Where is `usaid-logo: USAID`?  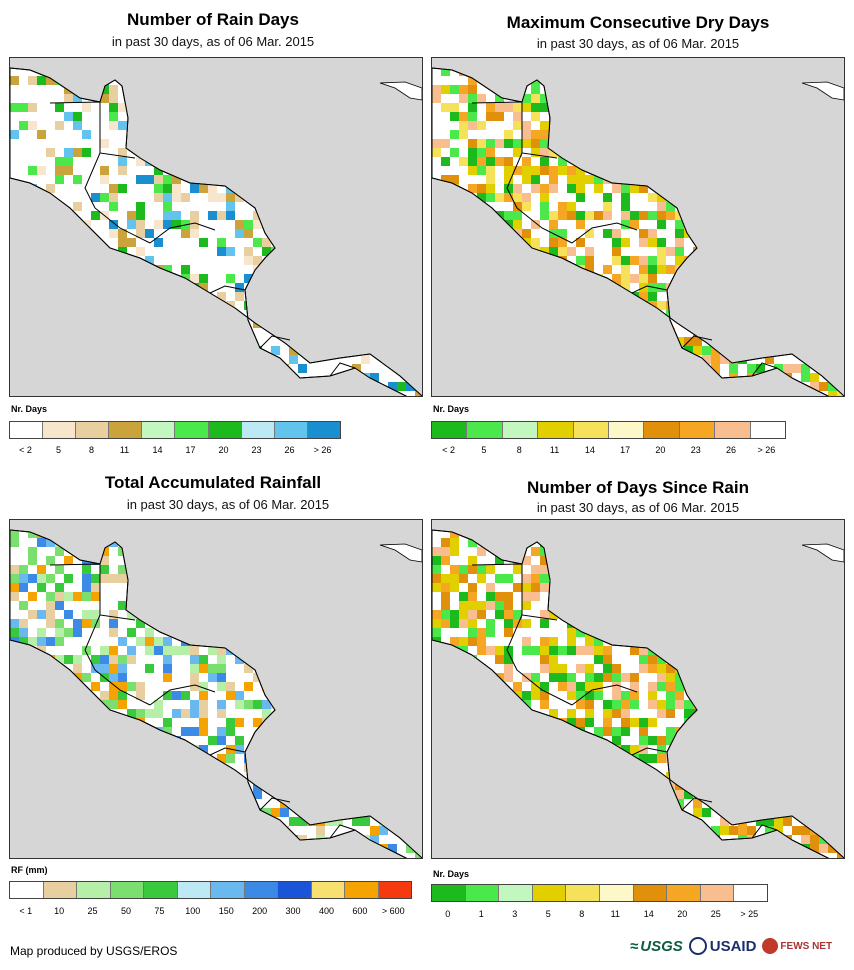 usaid-logo: USAID is located at coordinates (722, 946).